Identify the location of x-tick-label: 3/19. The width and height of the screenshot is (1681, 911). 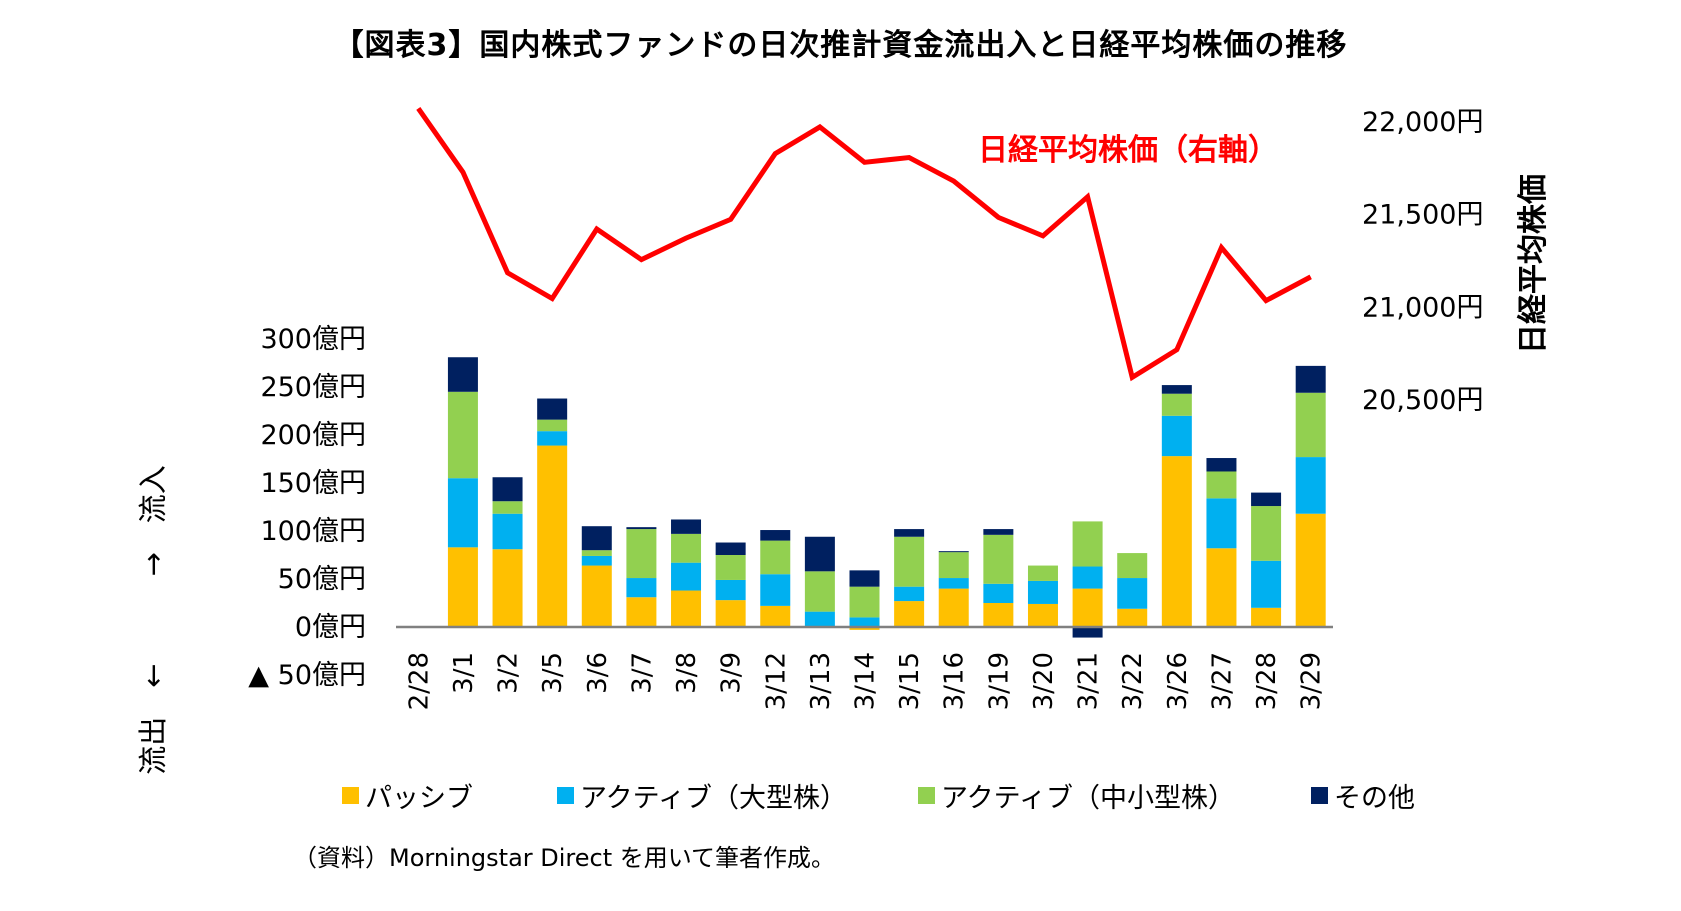
(999, 681).